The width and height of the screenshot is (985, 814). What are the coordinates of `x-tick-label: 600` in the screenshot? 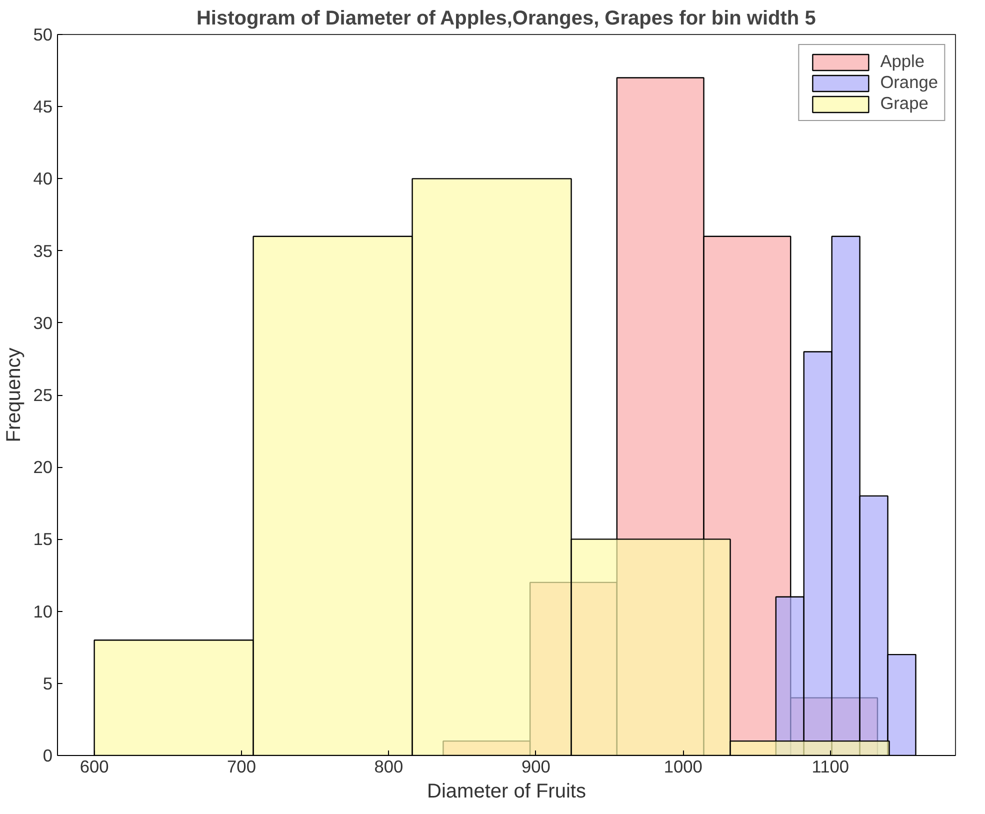 It's located at (94, 766).